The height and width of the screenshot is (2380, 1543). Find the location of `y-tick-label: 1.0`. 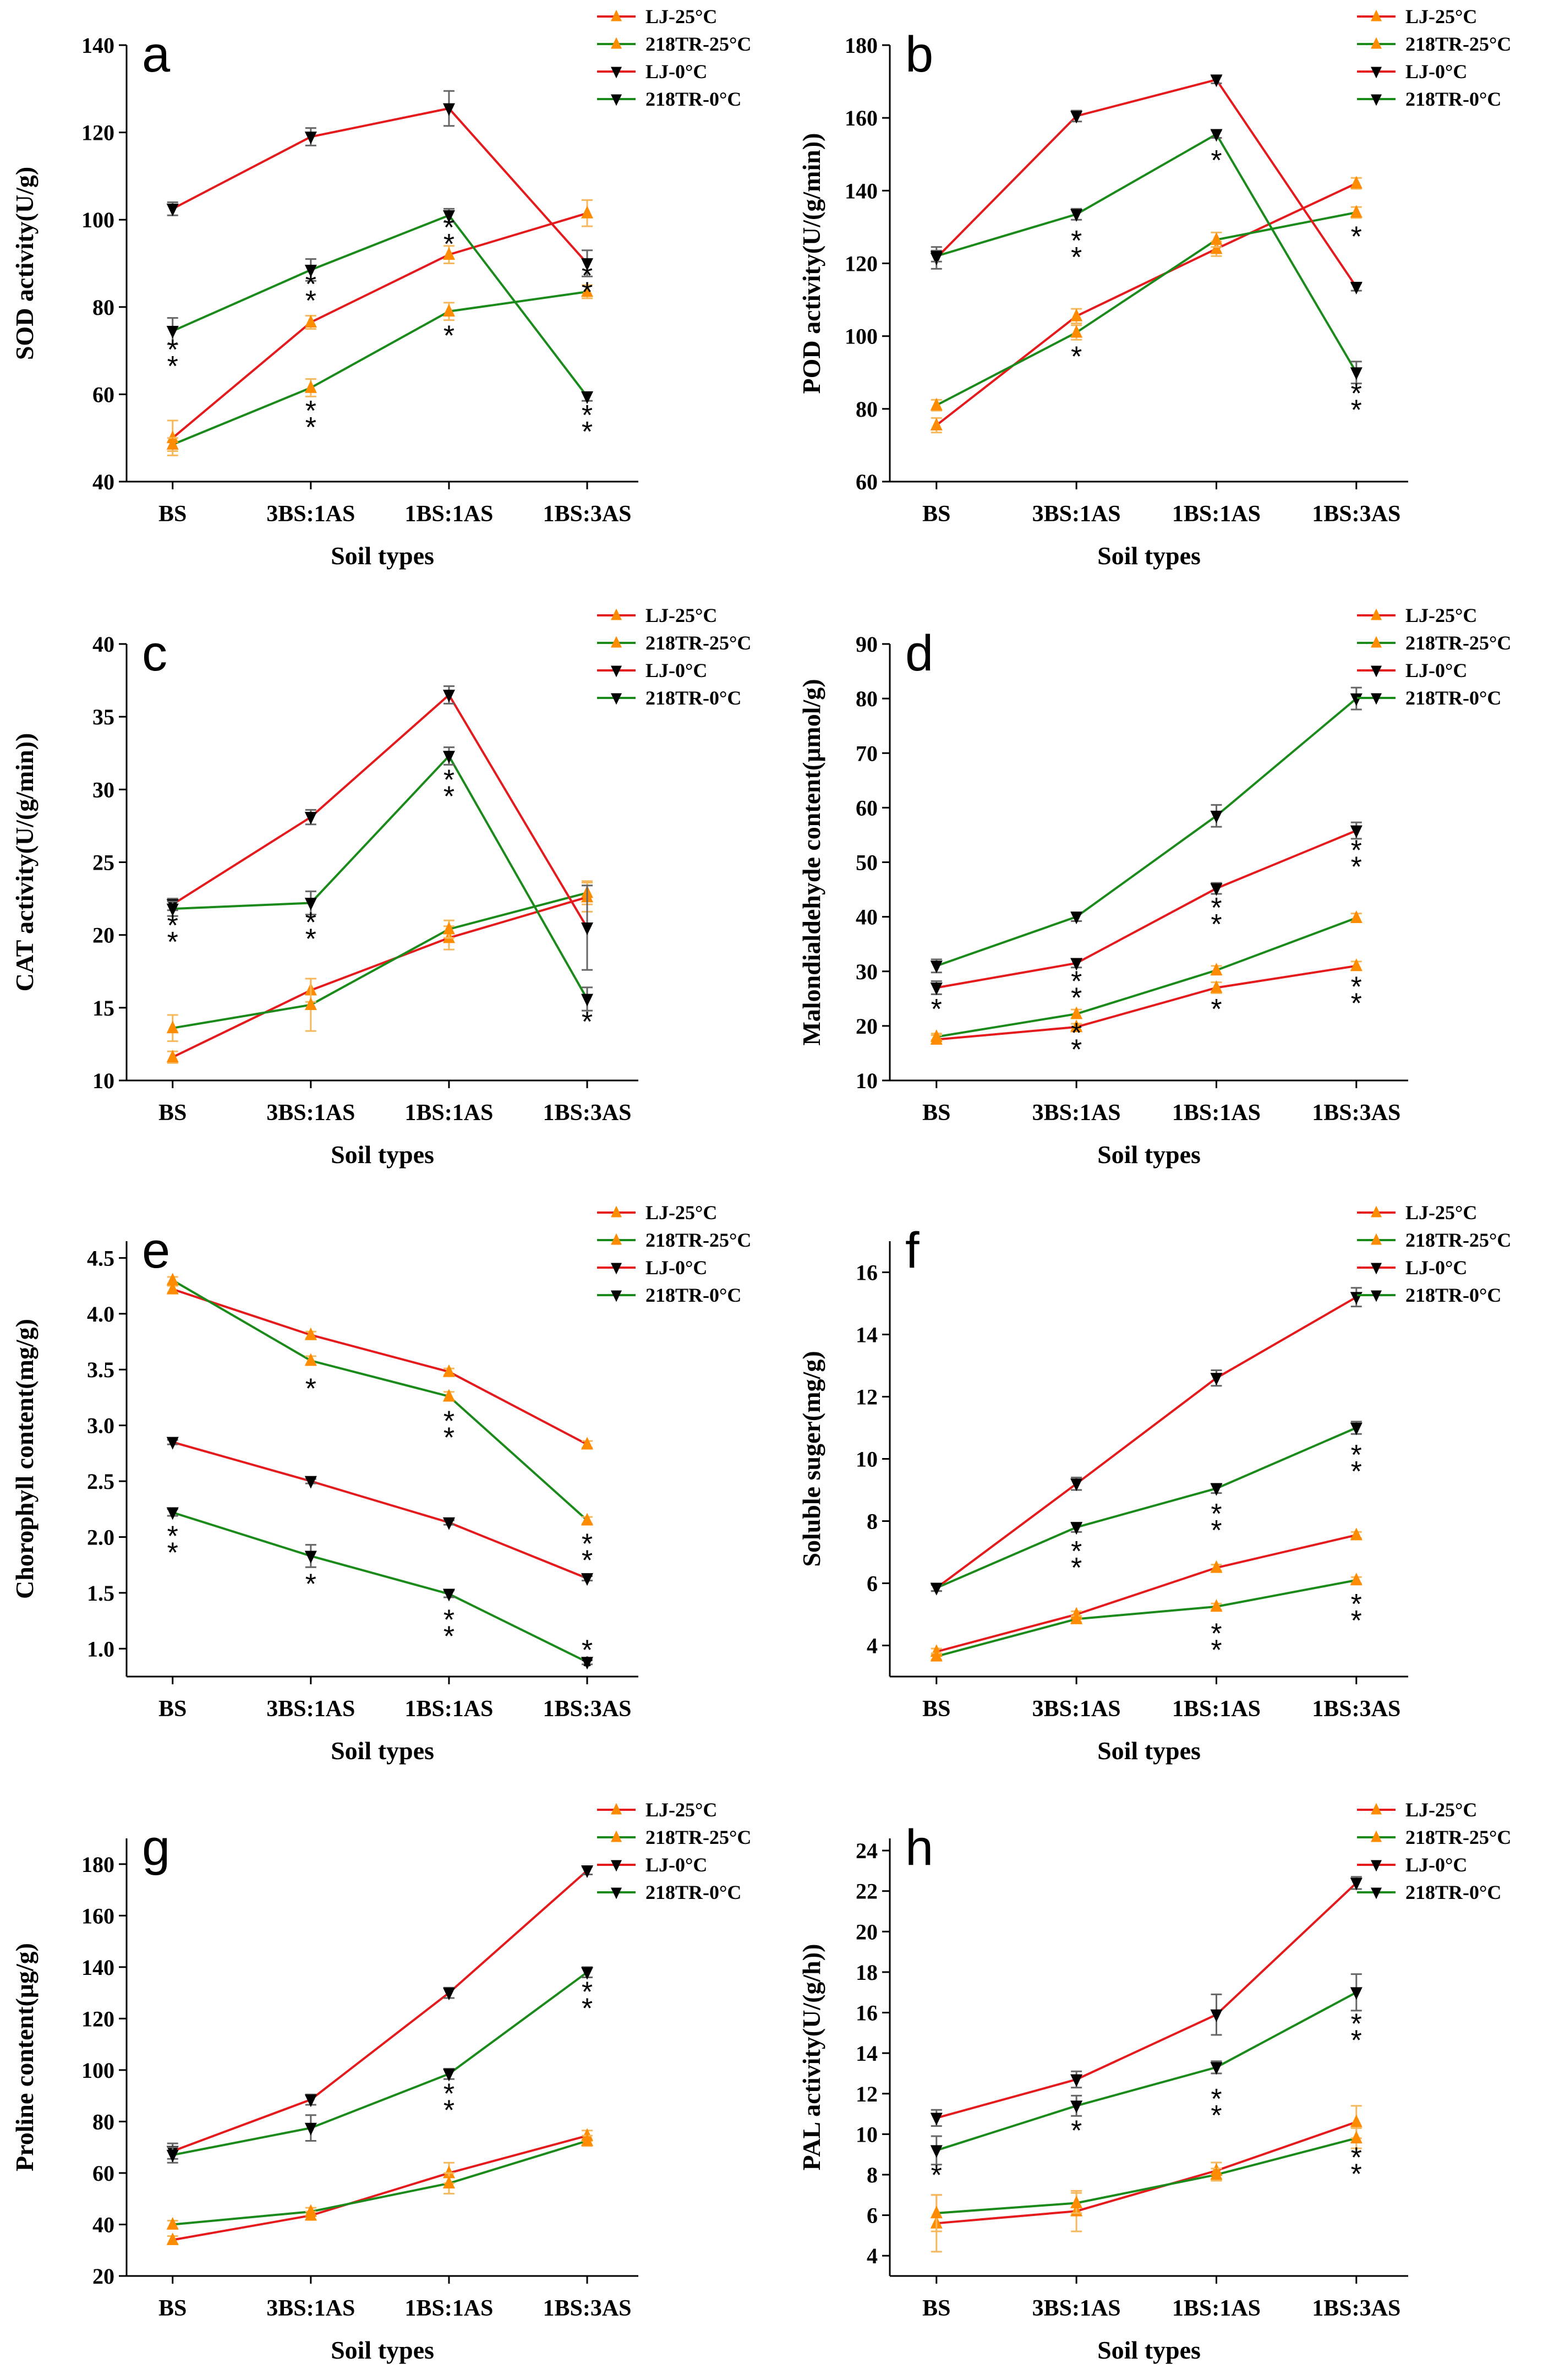

y-tick-label: 1.0 is located at coordinates (100, 1648).